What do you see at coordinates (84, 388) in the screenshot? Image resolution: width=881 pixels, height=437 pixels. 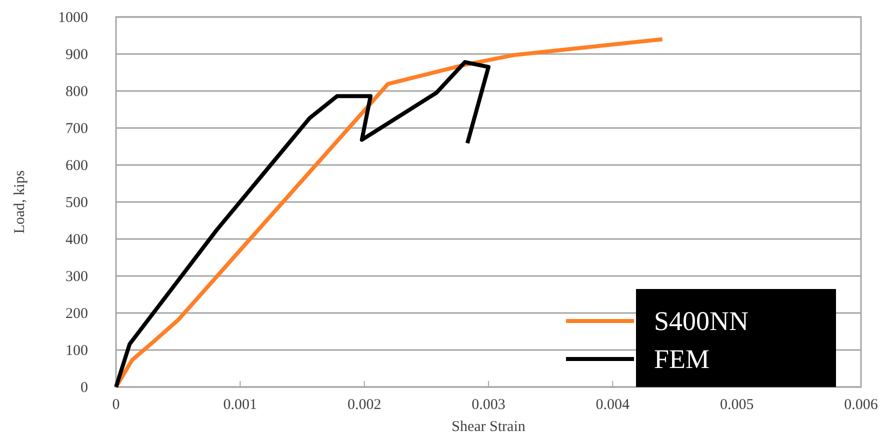 I see `y-tick-label: 0` at bounding box center [84, 388].